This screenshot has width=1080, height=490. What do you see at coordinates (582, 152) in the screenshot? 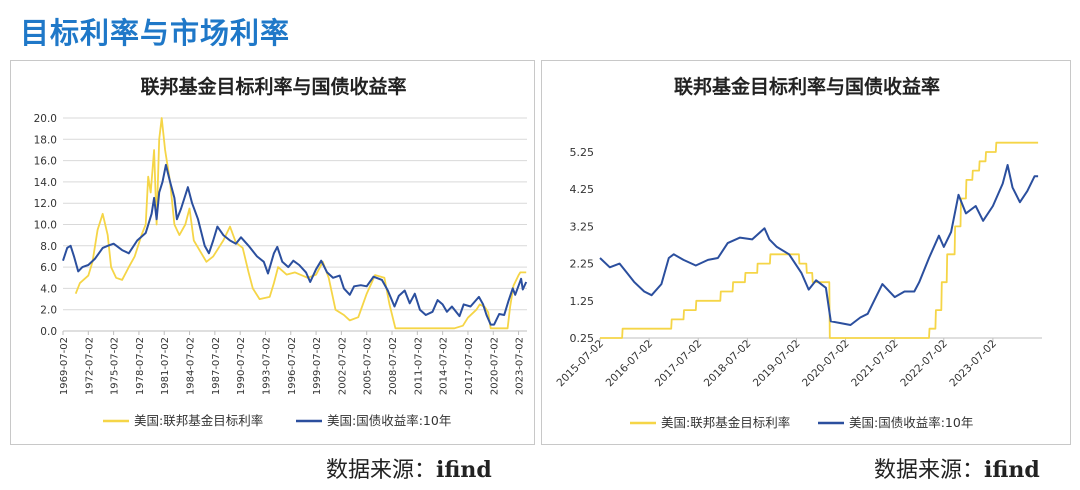
I see `y-tick-label: 5.25` at bounding box center [582, 152].